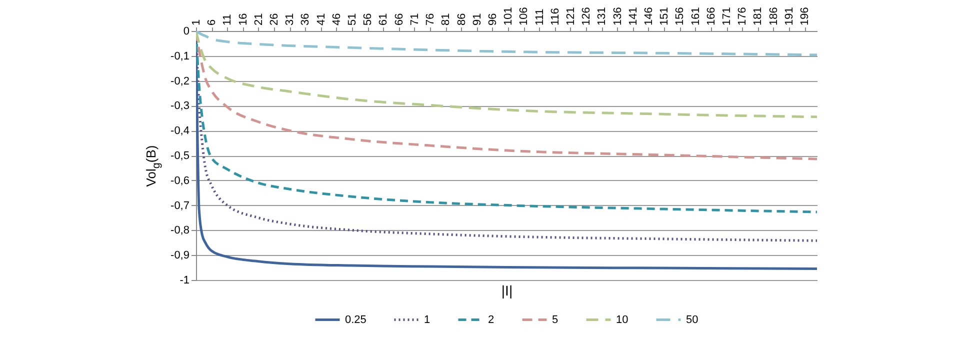  Describe the element at coordinates (758, 16) in the screenshot. I see `x-tick-label: 181` at that location.